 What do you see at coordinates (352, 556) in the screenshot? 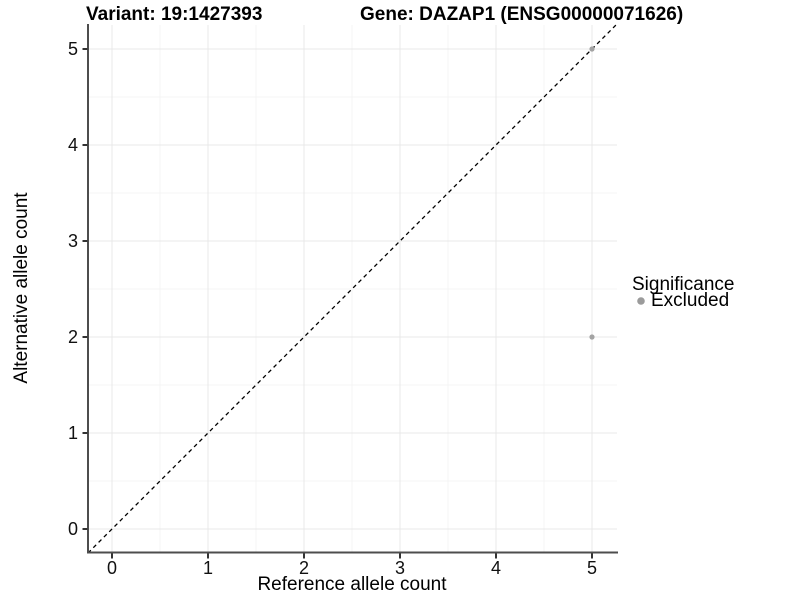
I see `x-tick-marks` at bounding box center [352, 556].